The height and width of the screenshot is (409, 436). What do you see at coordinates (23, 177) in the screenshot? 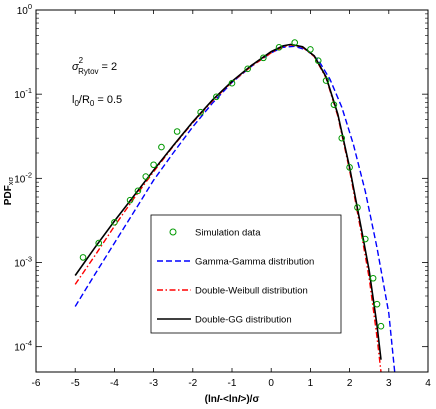
I see `y-tick-label: 10⁻²` at bounding box center [23, 177].